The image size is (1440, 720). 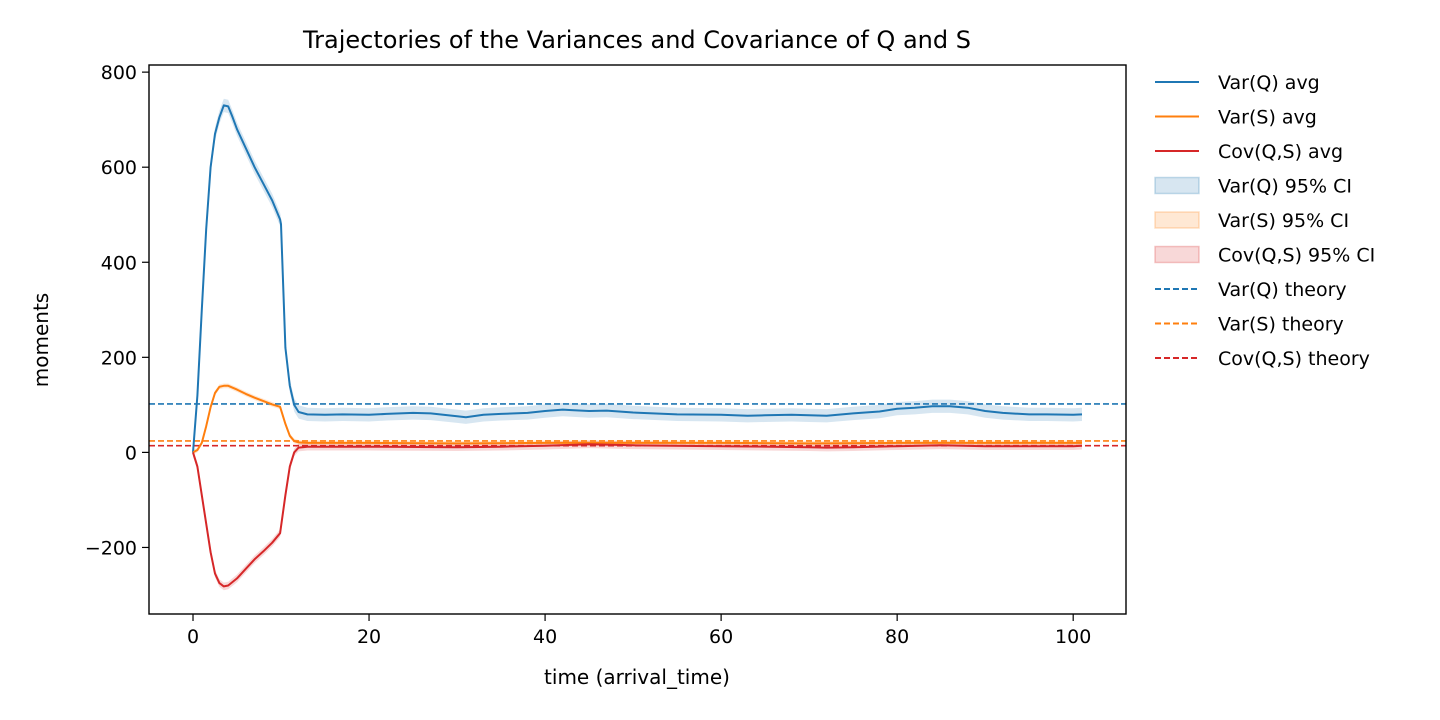 What do you see at coordinates (639, 631) in the screenshot?
I see `x-axis: 0 20 40 60 80 100` at bounding box center [639, 631].